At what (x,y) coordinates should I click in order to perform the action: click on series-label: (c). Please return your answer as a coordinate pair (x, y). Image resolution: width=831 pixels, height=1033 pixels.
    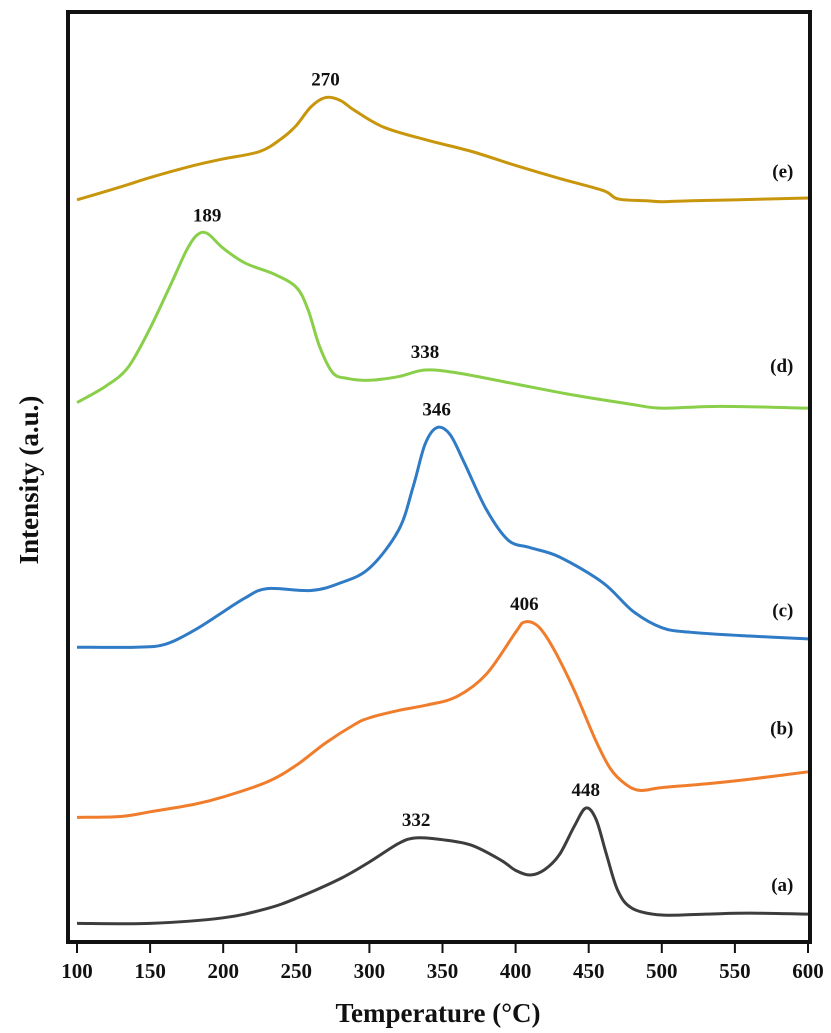
    Looking at the image, I should click on (782, 611).